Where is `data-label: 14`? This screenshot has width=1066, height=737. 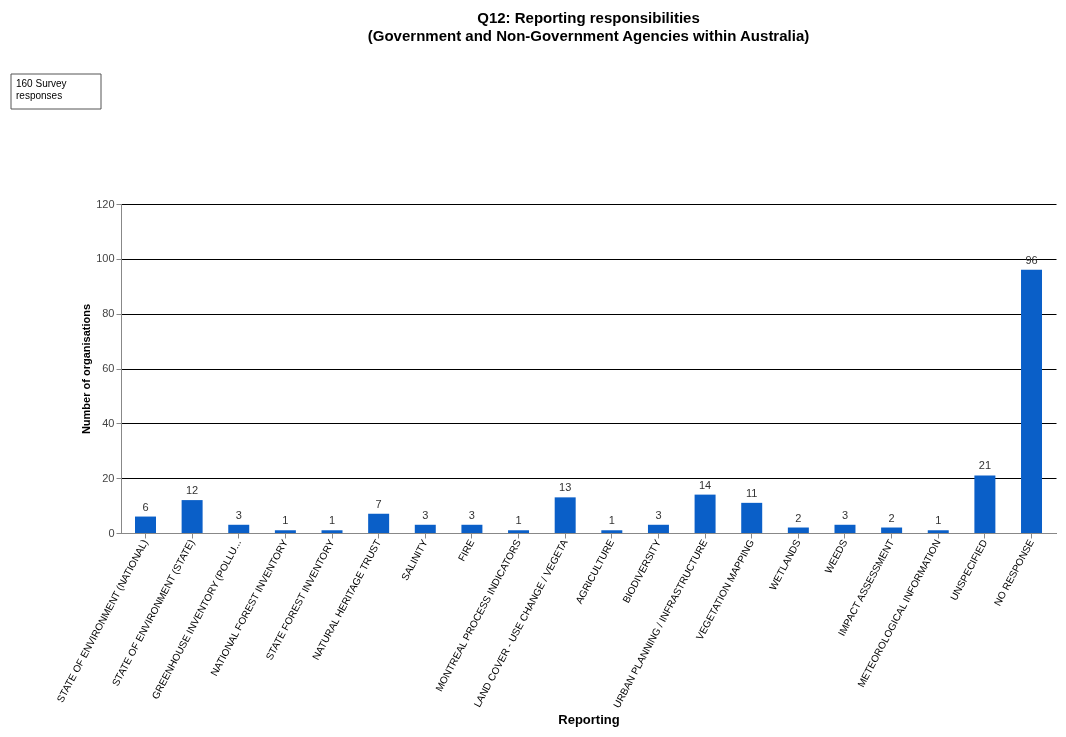
data-label: 14 is located at coordinates (705, 484).